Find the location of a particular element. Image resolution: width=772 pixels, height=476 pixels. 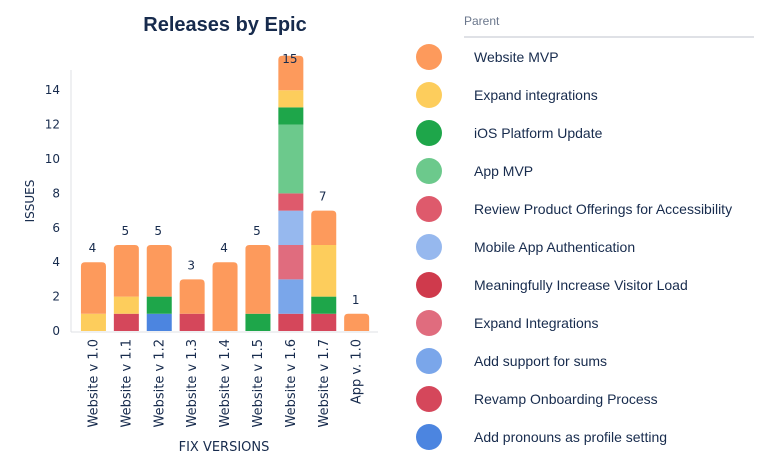

x-tick-label: Website v 1.1 is located at coordinates (126, 383).